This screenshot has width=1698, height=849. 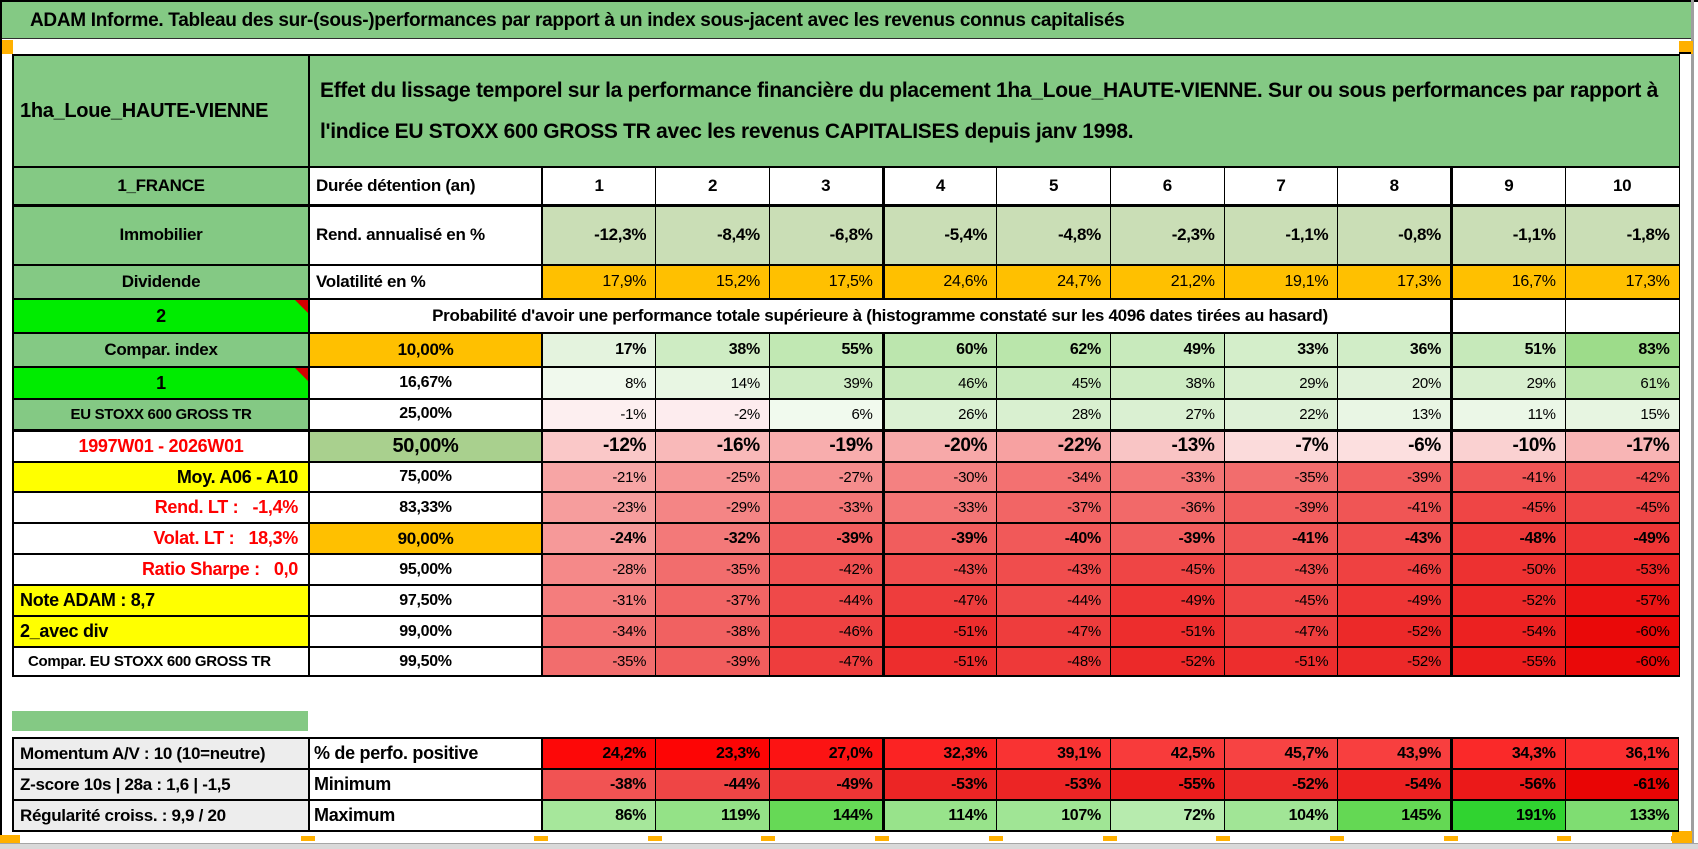 I want to click on column-header: 3, so click(x=826, y=186).